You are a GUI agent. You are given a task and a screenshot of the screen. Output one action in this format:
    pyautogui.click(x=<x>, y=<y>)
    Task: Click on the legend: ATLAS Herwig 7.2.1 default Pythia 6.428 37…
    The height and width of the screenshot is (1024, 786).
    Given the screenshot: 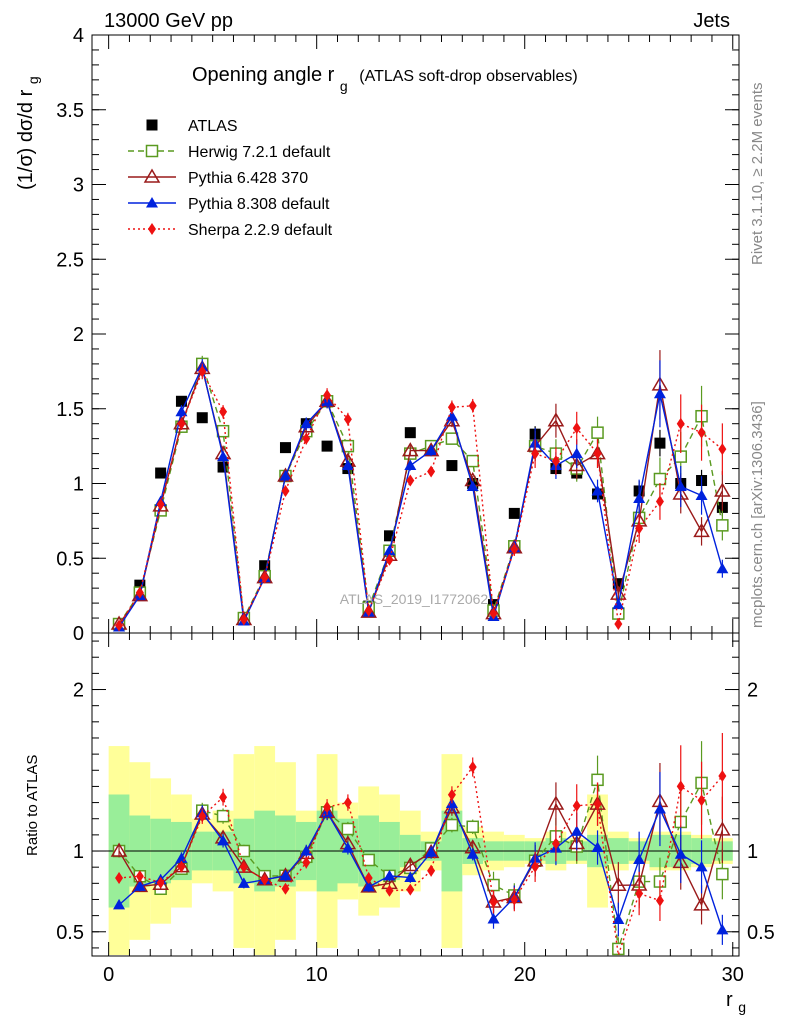 What is the action you would take?
    pyautogui.click(x=230, y=178)
    